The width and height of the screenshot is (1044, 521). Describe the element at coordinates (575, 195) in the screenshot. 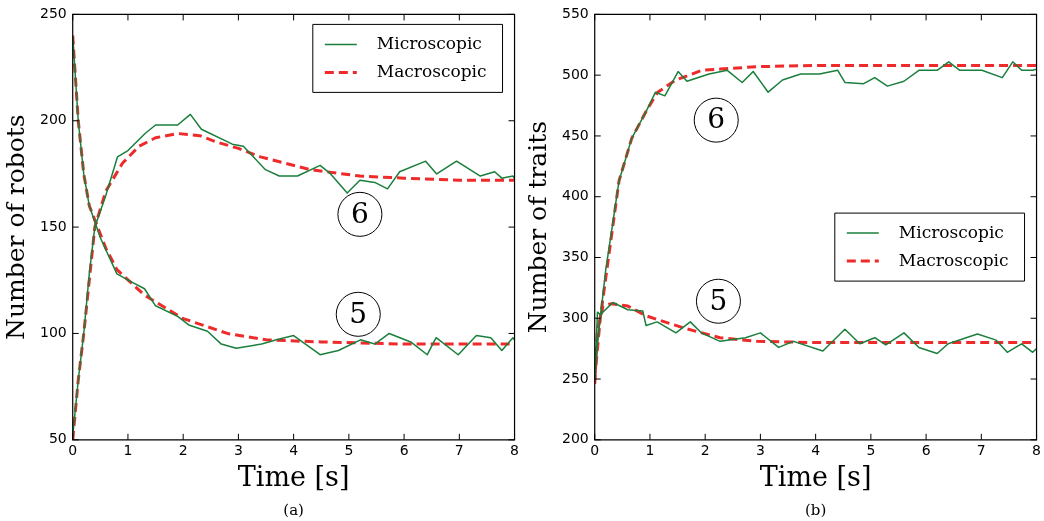

I see `y-tick-label: 400` at that location.